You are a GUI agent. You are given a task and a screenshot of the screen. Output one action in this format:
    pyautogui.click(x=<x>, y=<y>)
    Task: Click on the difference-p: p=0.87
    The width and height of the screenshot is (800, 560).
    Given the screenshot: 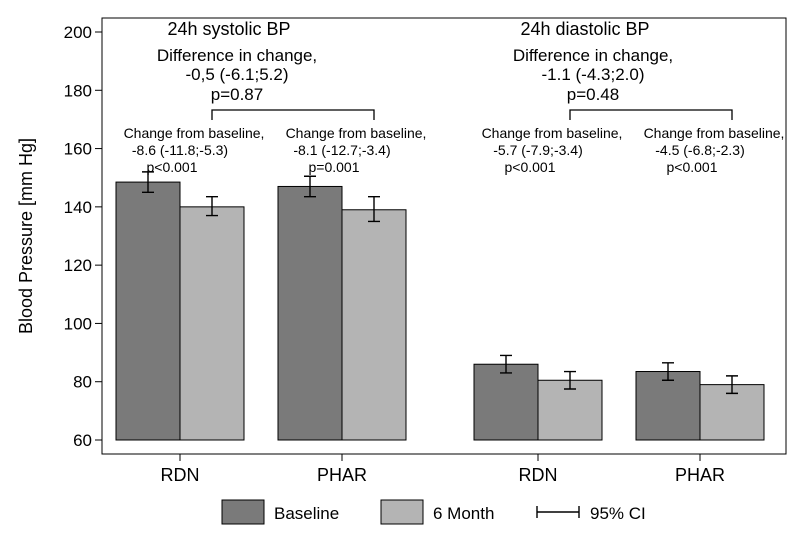 What is the action you would take?
    pyautogui.click(x=237, y=94)
    